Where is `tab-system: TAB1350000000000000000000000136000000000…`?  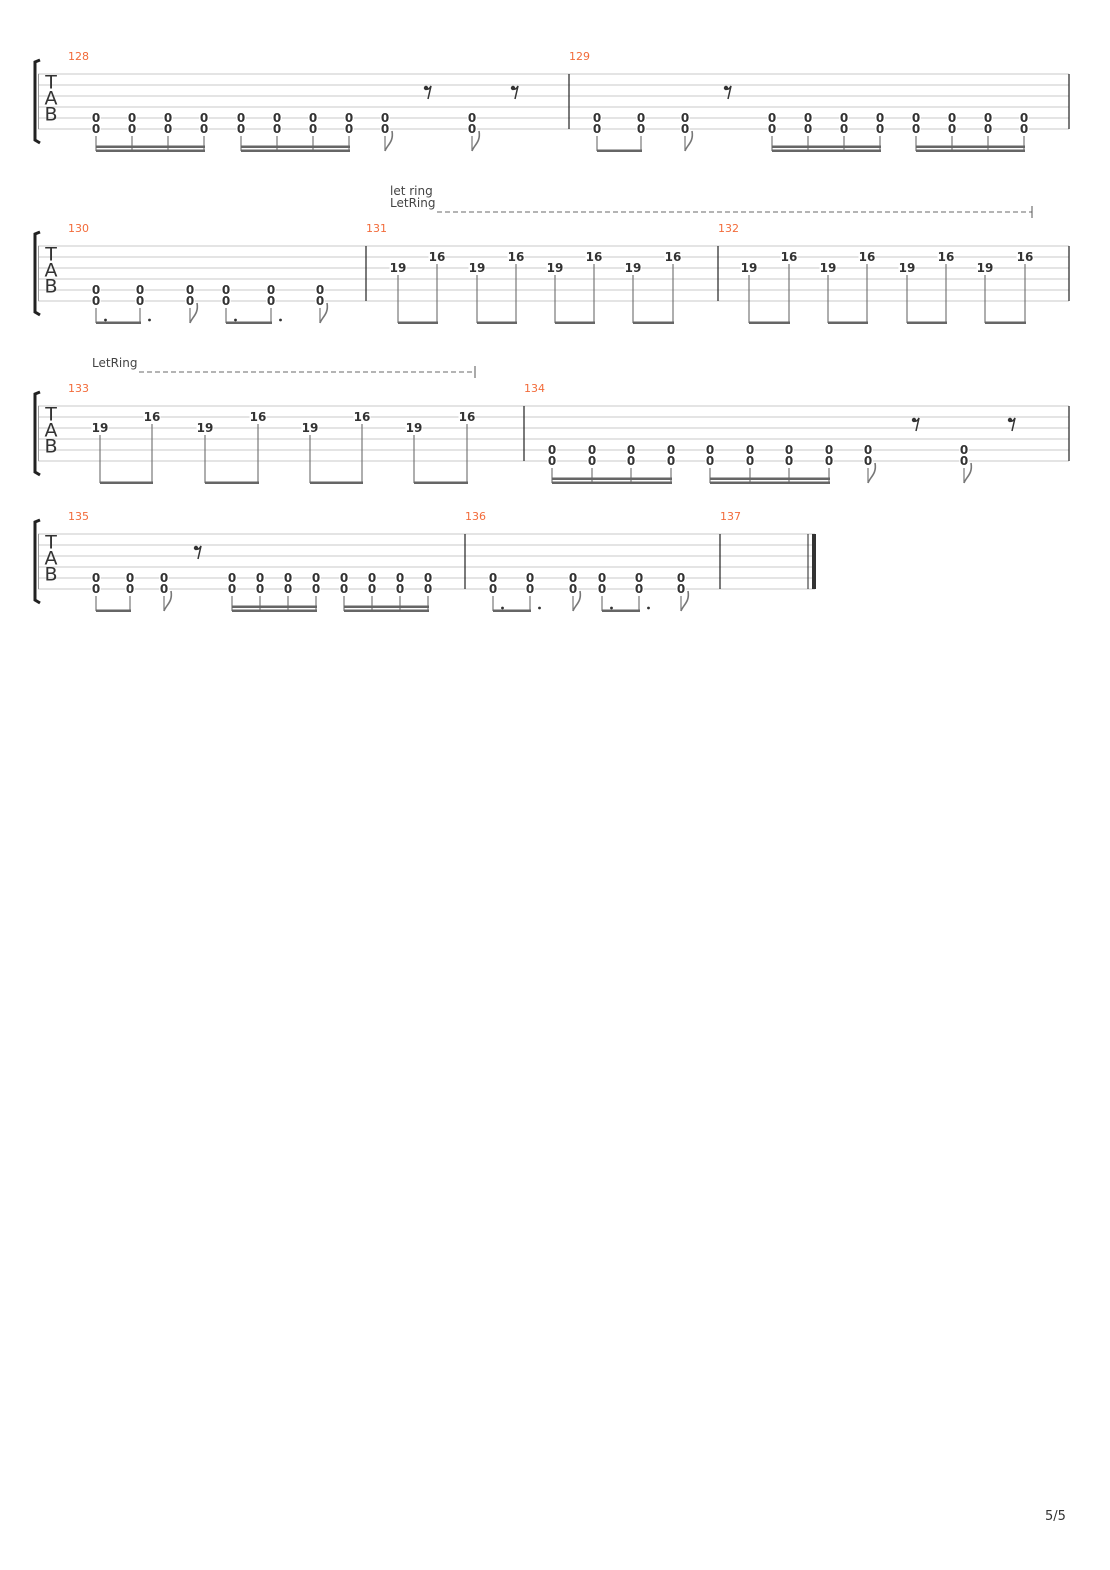
tab-system: TAB1350000000000000000000000136000000000… is located at coordinates (424, 561).